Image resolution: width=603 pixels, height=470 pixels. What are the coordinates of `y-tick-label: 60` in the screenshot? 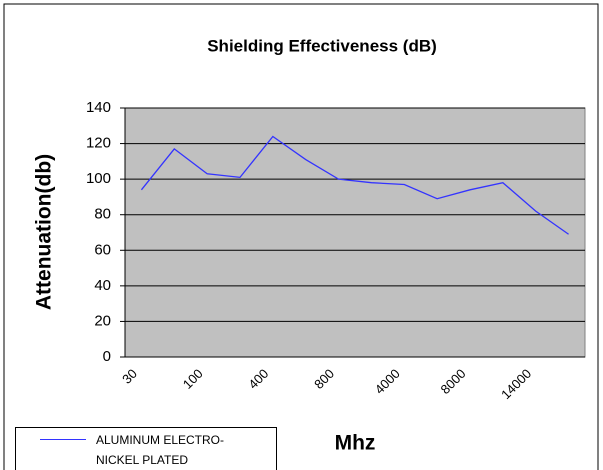 It's located at (102, 249).